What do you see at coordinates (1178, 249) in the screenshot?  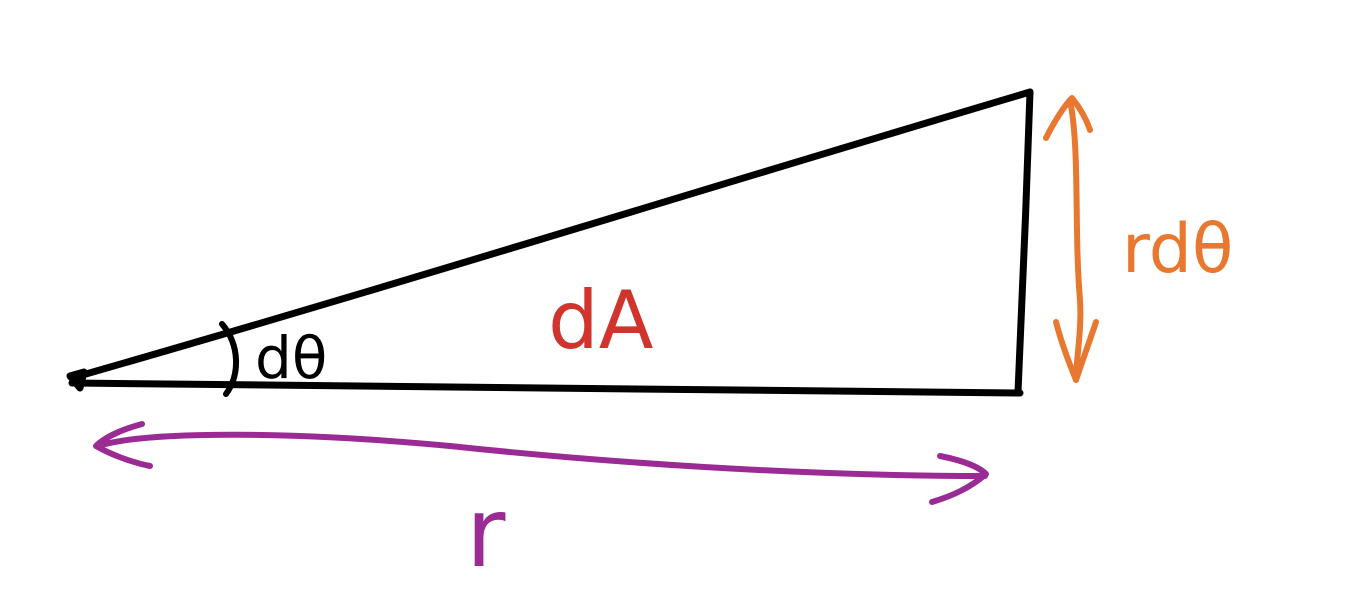 I see `arc-length-label: rdθ` at bounding box center [1178, 249].